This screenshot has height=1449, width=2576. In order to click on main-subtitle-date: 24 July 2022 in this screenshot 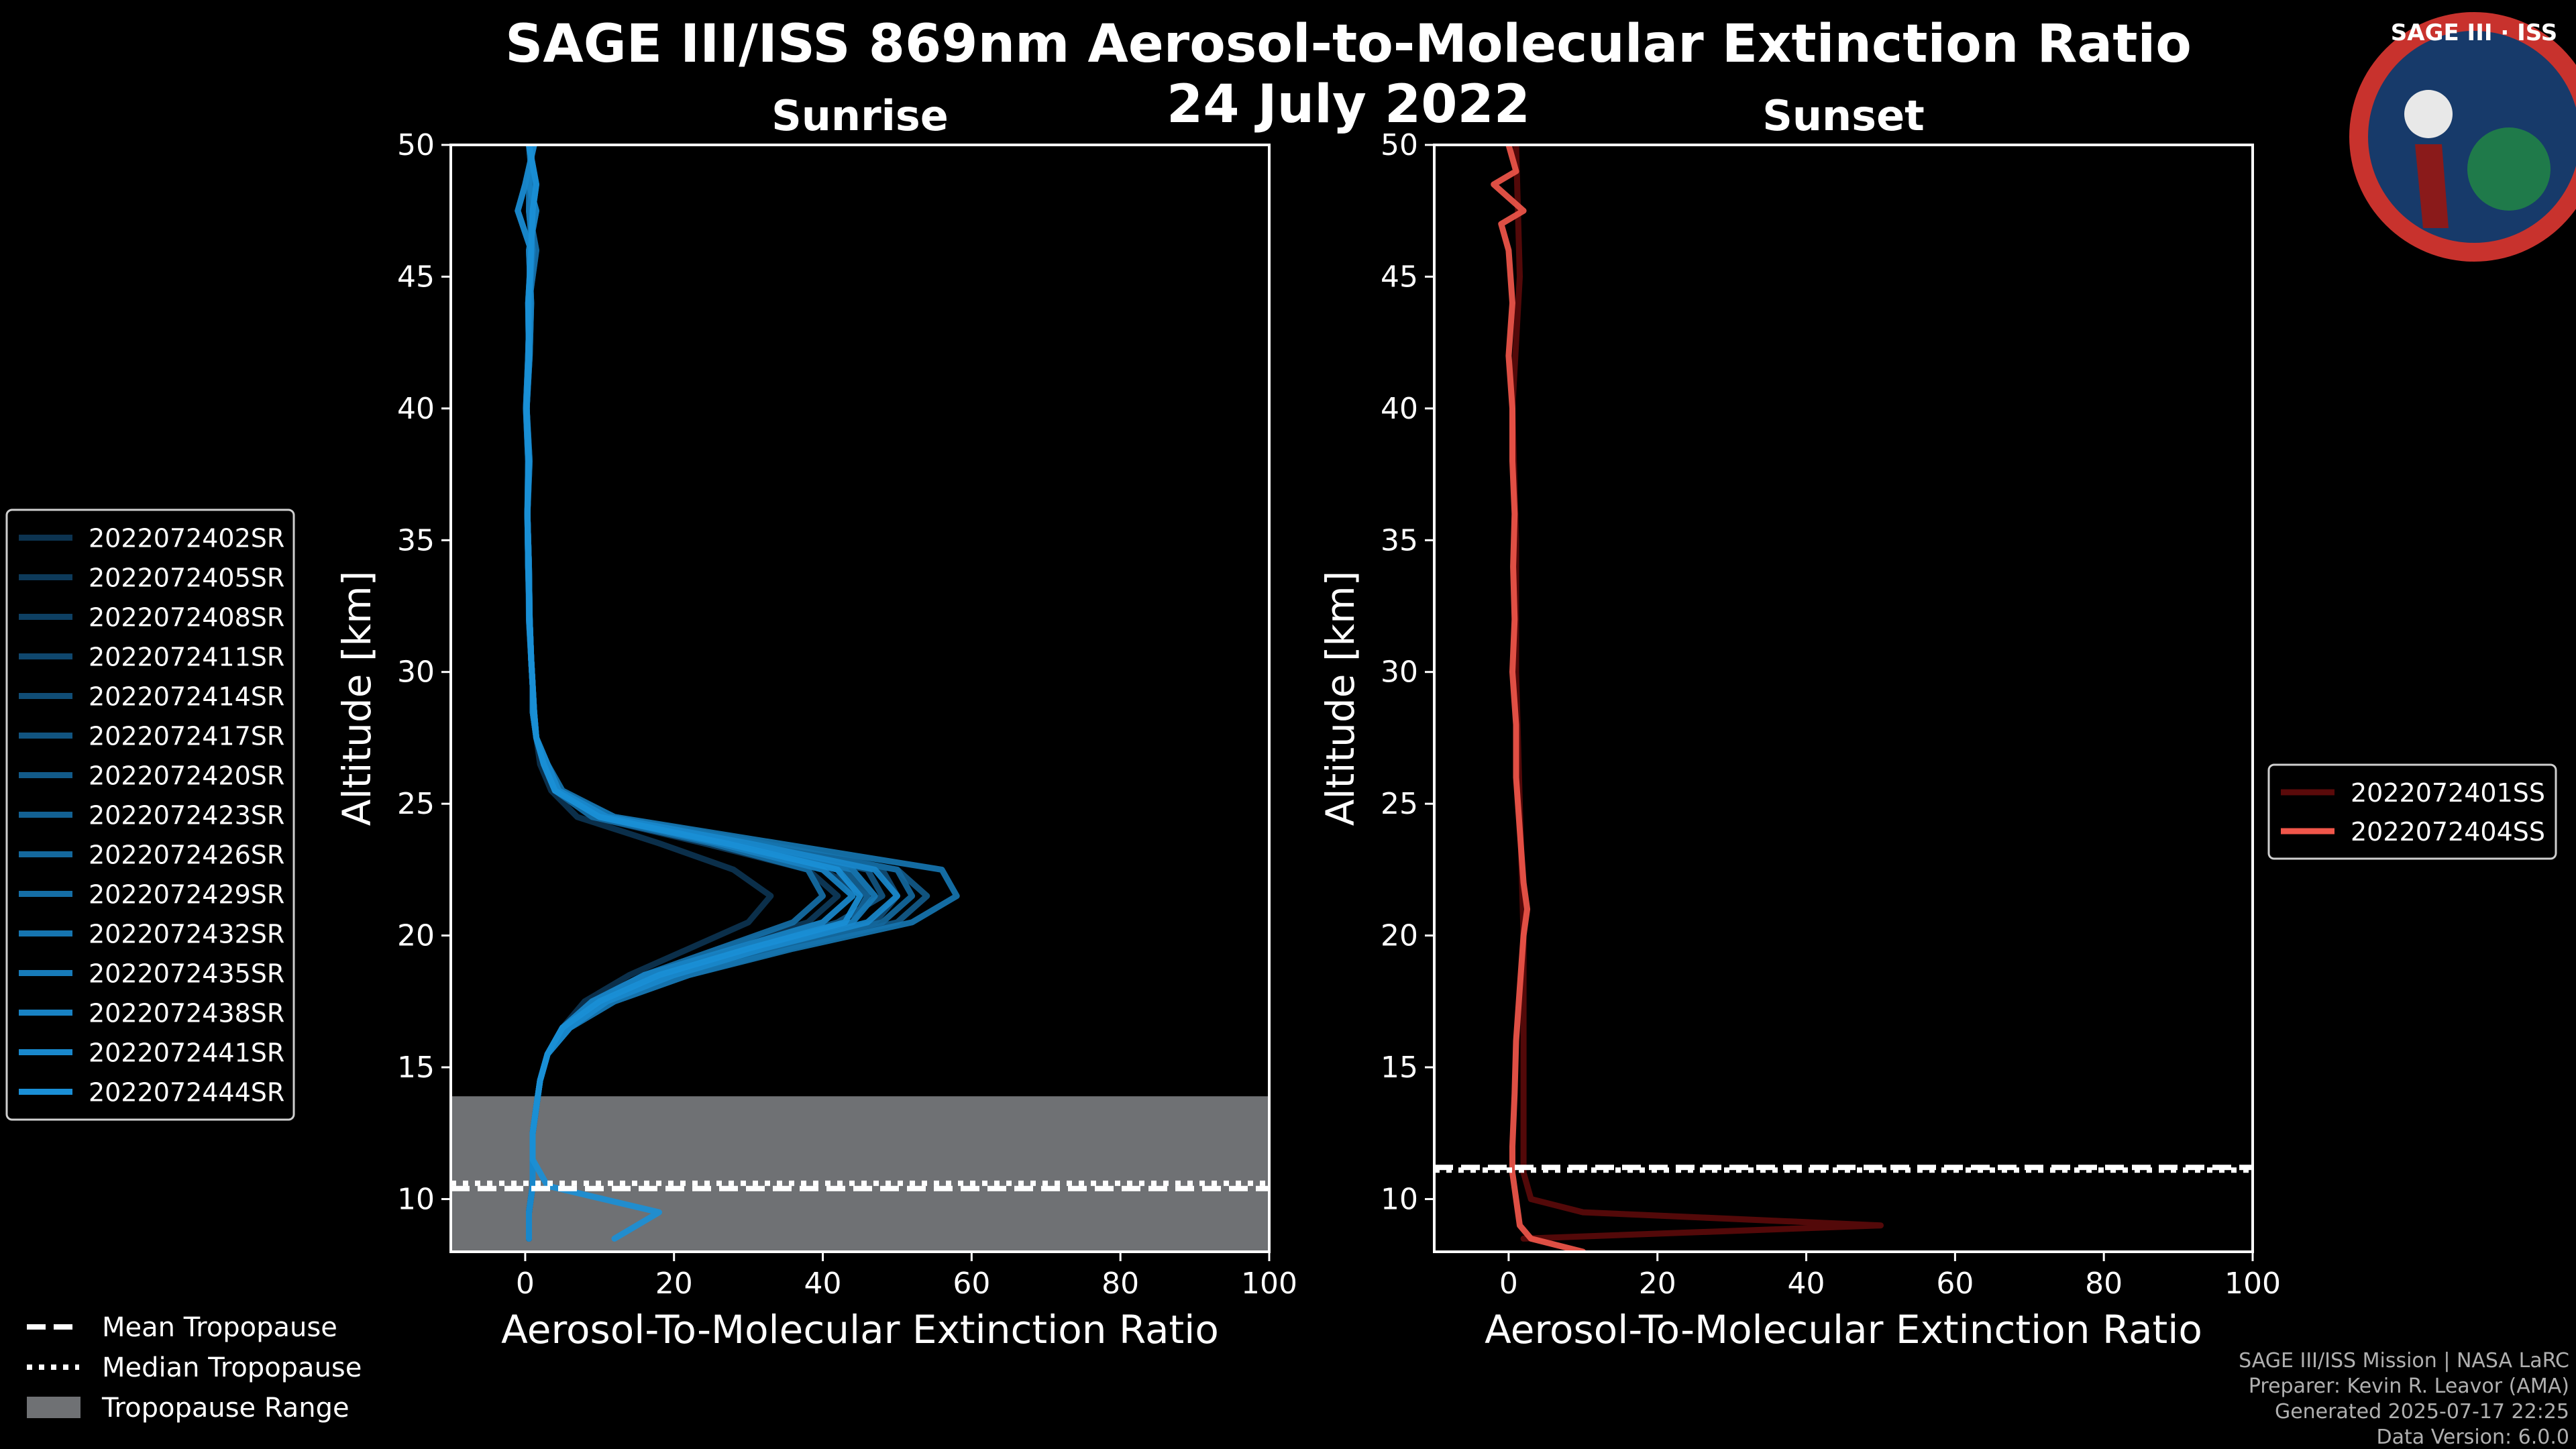, I will do `click(1348, 104)`.